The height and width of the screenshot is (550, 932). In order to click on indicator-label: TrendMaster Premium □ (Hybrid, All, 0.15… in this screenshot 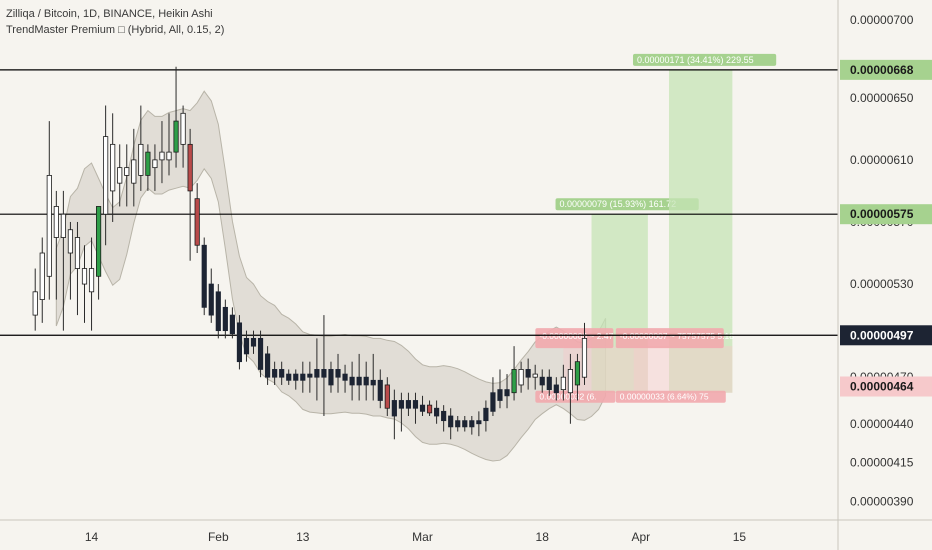, I will do `click(115, 30)`.